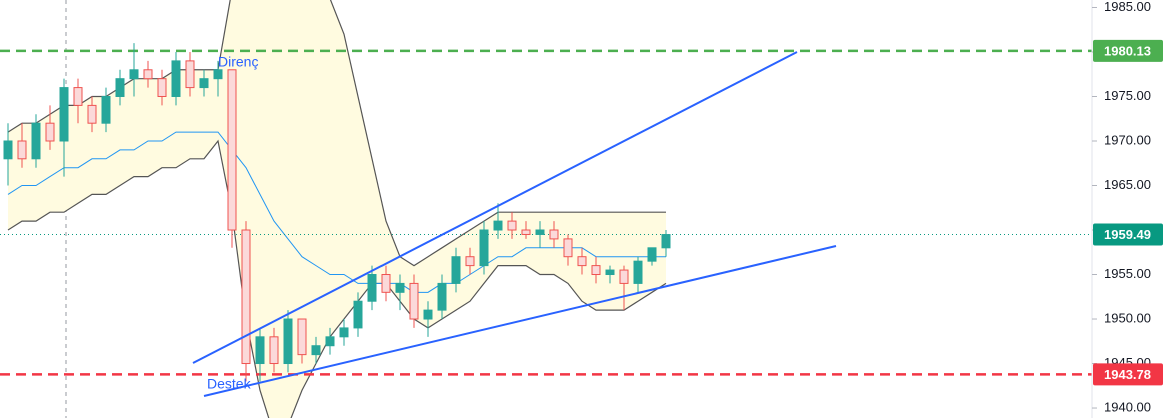 This screenshot has width=1168, height=418. What do you see at coordinates (1127, 7) in the screenshot?
I see `y-tick-label: 1985.00` at bounding box center [1127, 7].